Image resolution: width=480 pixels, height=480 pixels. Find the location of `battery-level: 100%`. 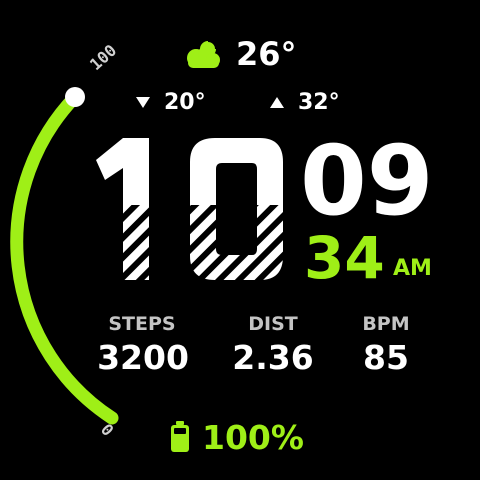

battery-level: 100% is located at coordinates (253, 437).